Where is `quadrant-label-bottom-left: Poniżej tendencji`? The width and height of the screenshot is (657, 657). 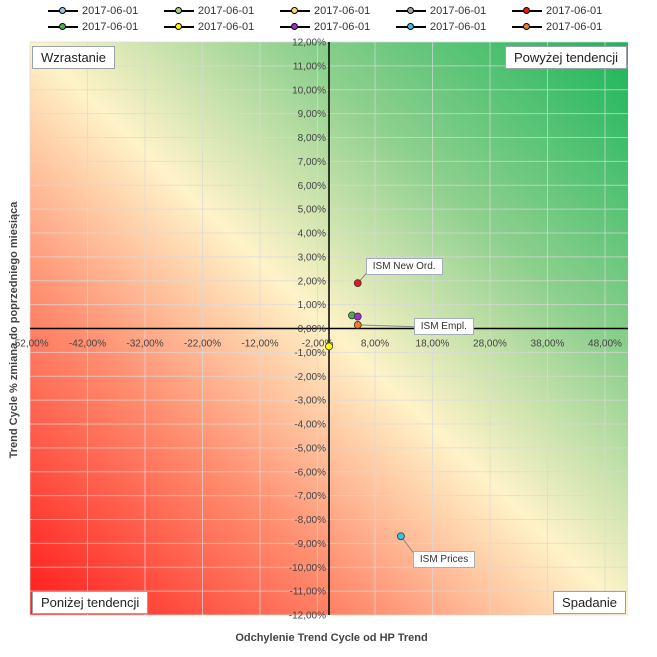
quadrant-label-bottom-left: Poniżej tendencji is located at coordinates (90, 602).